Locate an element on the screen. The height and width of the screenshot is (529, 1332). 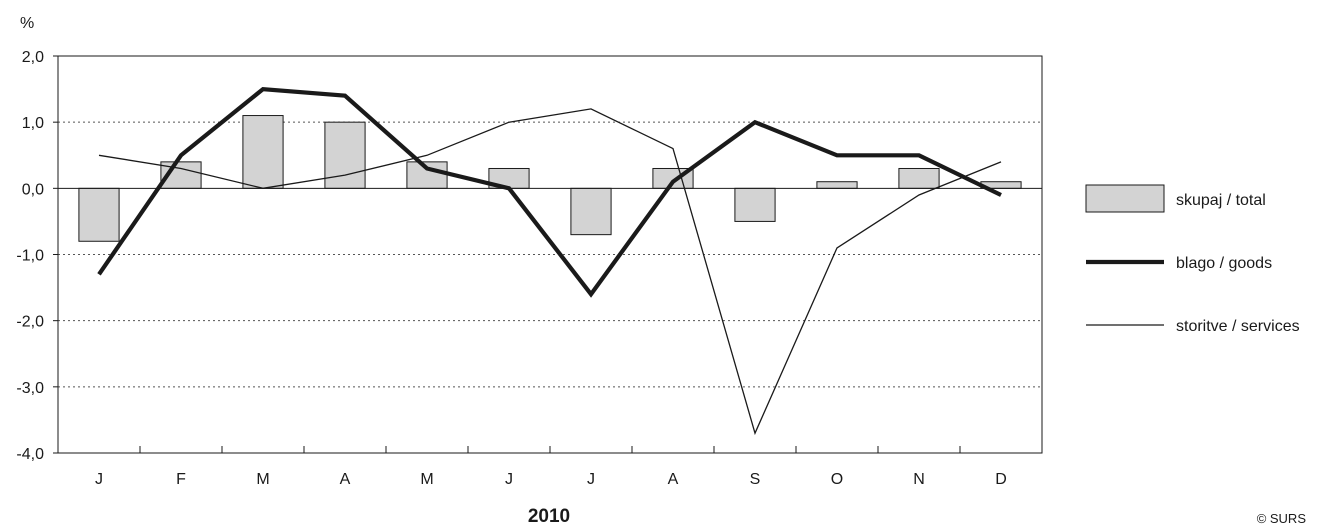
x-tick-label-10: N is located at coordinates (919, 479).